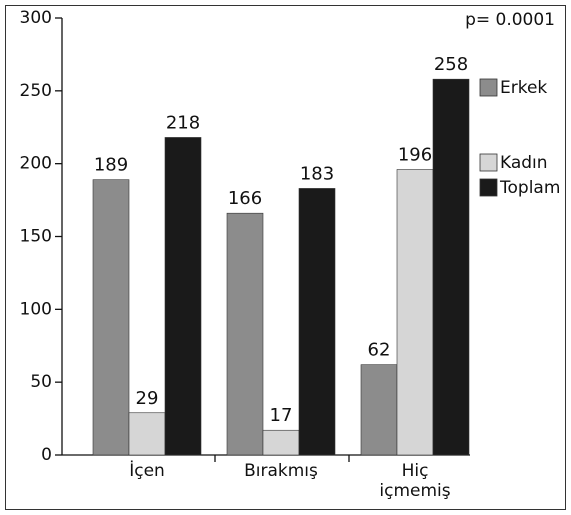 Image resolution: width=571 pixels, height=515 pixels. I want to click on value-label: 183, so click(317, 173).